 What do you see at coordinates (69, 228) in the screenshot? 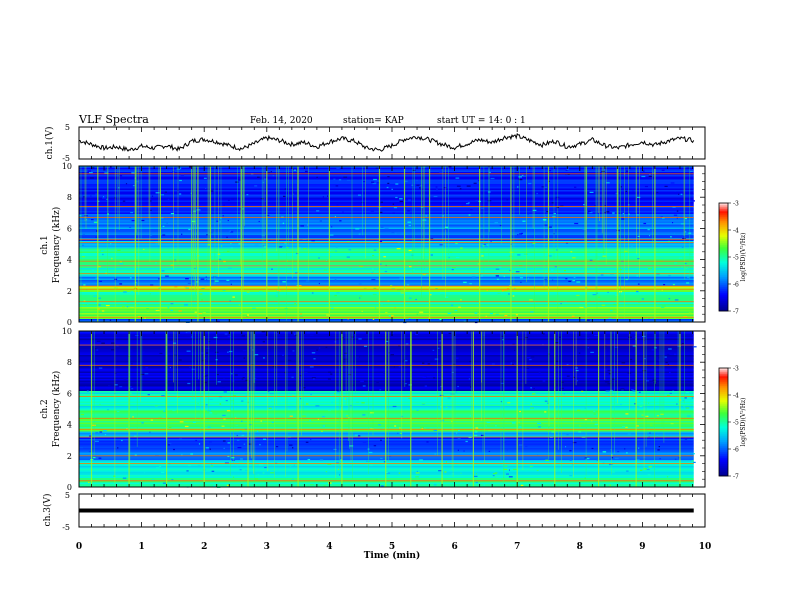
I see `freq-tick-label: 6` at bounding box center [69, 228].